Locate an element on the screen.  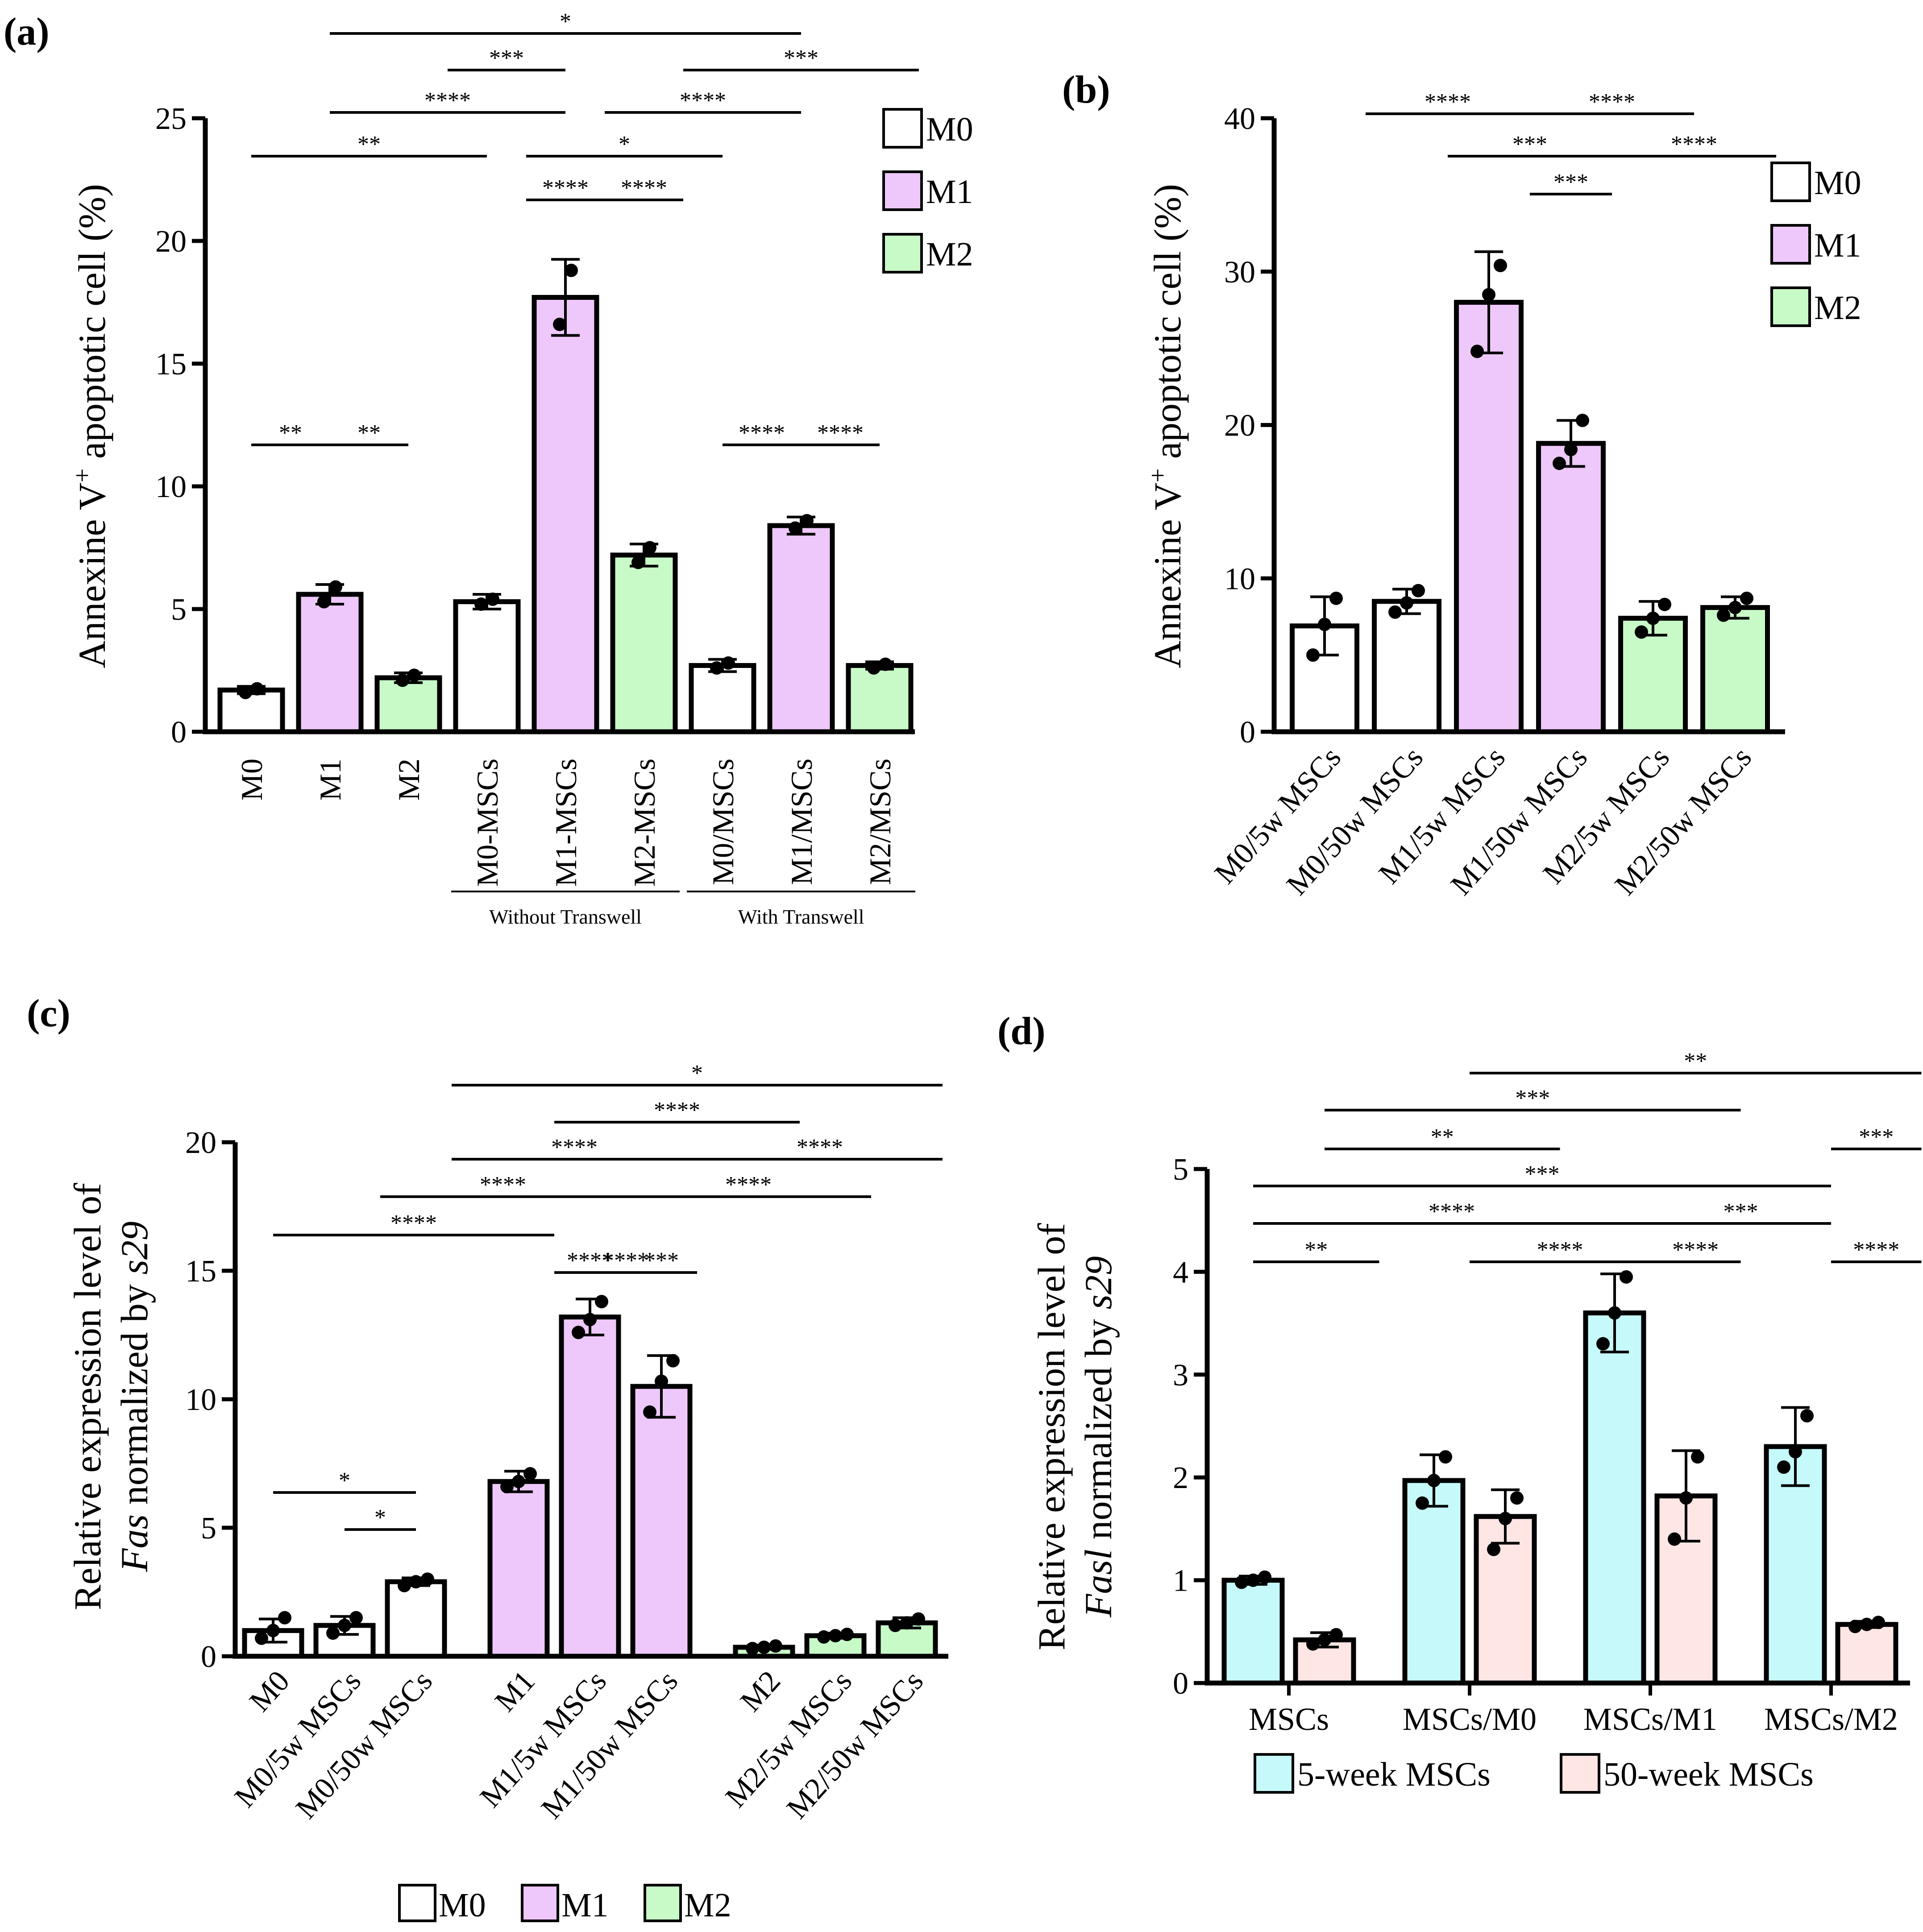
y-tick-label: 25 is located at coordinates (171, 119).